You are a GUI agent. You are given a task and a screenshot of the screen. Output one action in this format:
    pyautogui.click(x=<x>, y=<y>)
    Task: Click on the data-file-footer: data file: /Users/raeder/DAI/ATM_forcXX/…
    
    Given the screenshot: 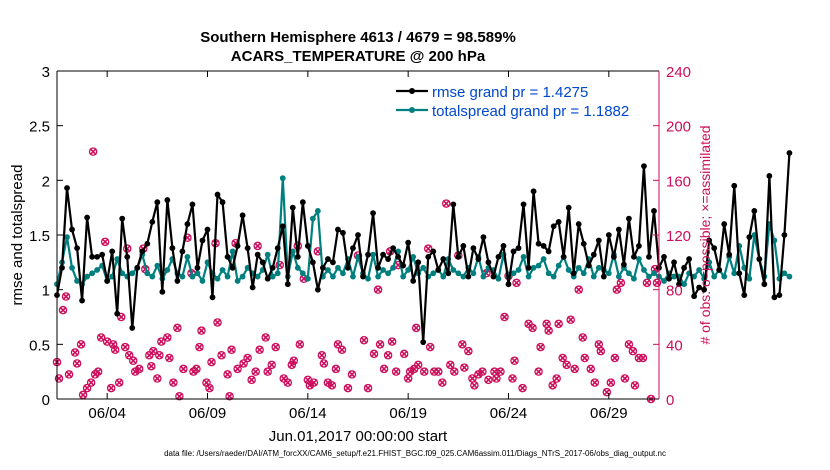 What is the action you would take?
    pyautogui.click(x=415, y=453)
    